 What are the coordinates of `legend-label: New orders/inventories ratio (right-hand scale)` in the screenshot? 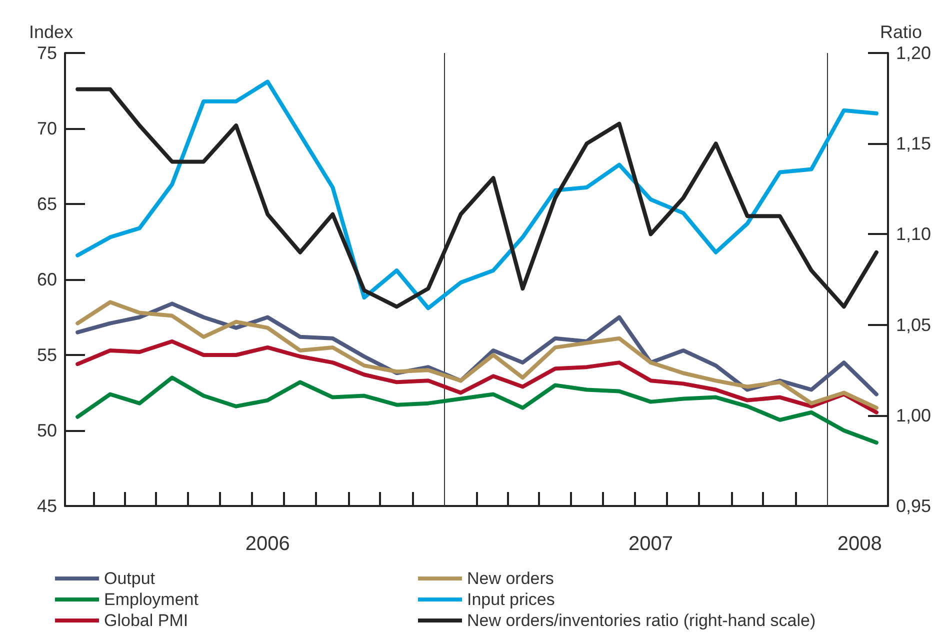 It's located at (641, 620).